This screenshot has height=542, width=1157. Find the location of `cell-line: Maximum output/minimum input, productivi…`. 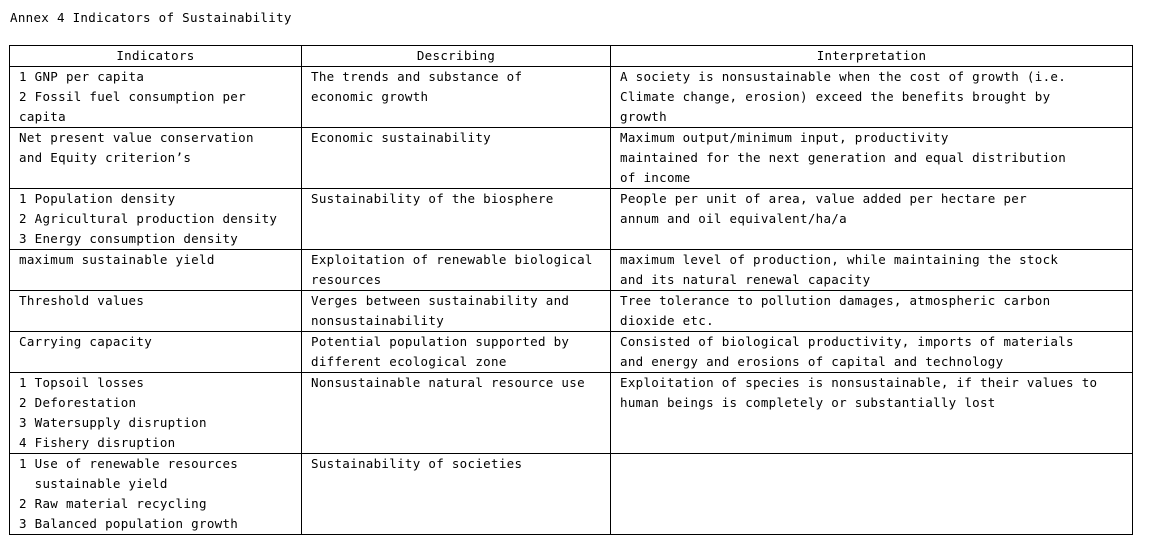

cell-line: Maximum output/minimum input, productivi… is located at coordinates (784, 137).